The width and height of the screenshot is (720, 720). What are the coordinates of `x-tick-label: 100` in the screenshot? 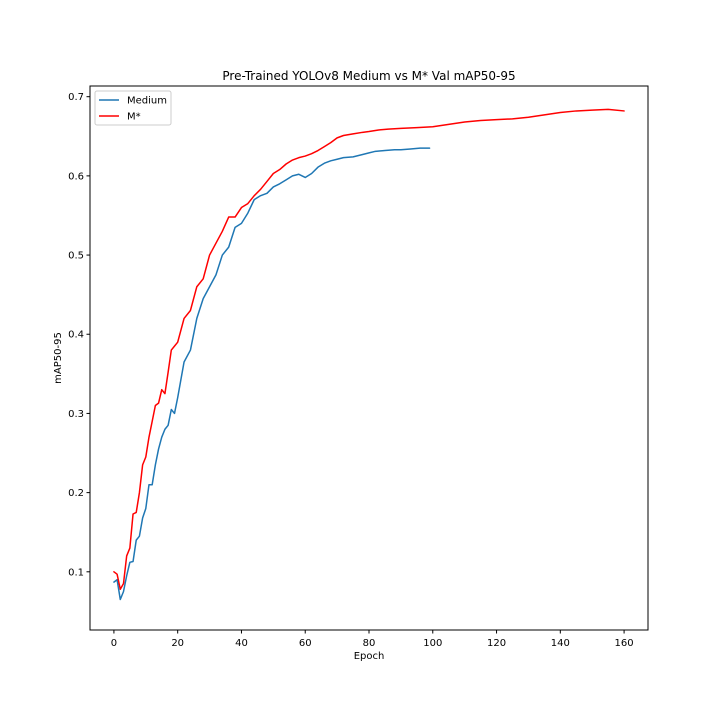 It's located at (432, 643).